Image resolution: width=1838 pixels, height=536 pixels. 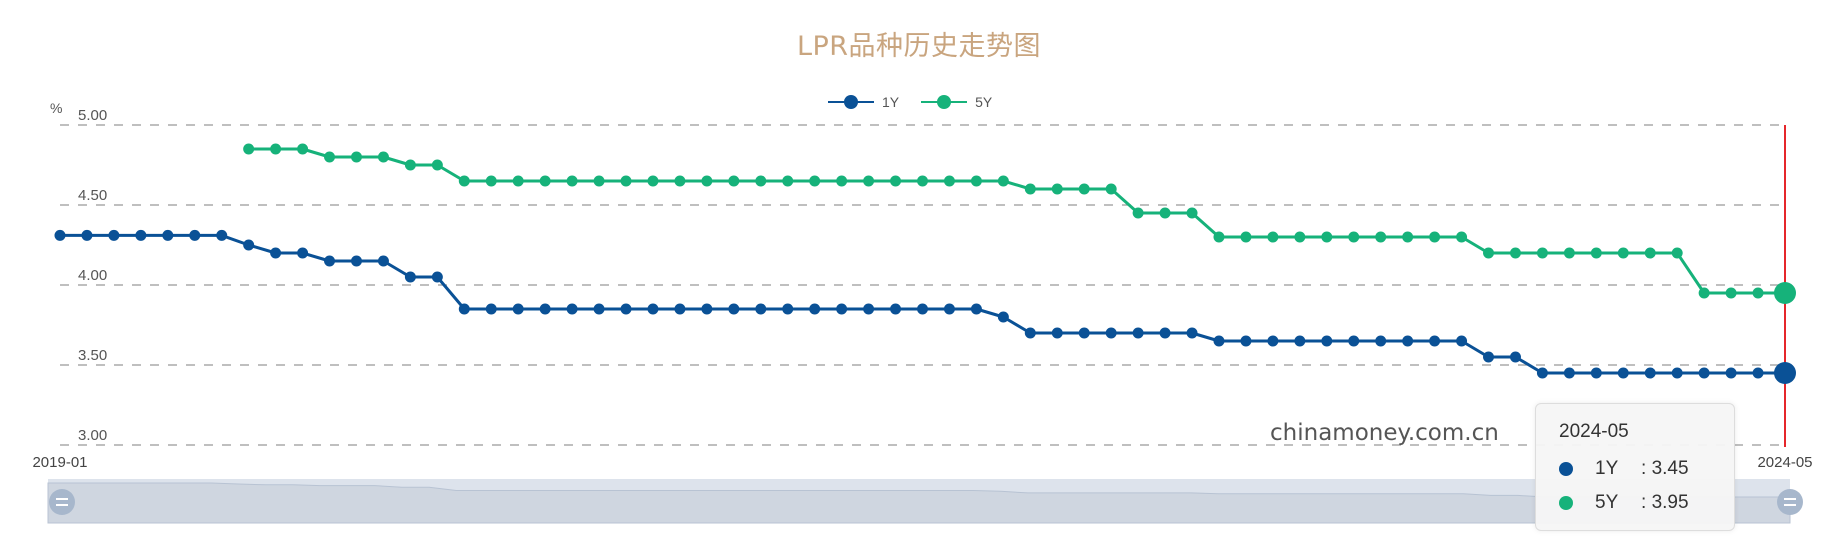 What do you see at coordinates (925, 501) in the screenshot?
I see `data-zoom-slider` at bounding box center [925, 501].